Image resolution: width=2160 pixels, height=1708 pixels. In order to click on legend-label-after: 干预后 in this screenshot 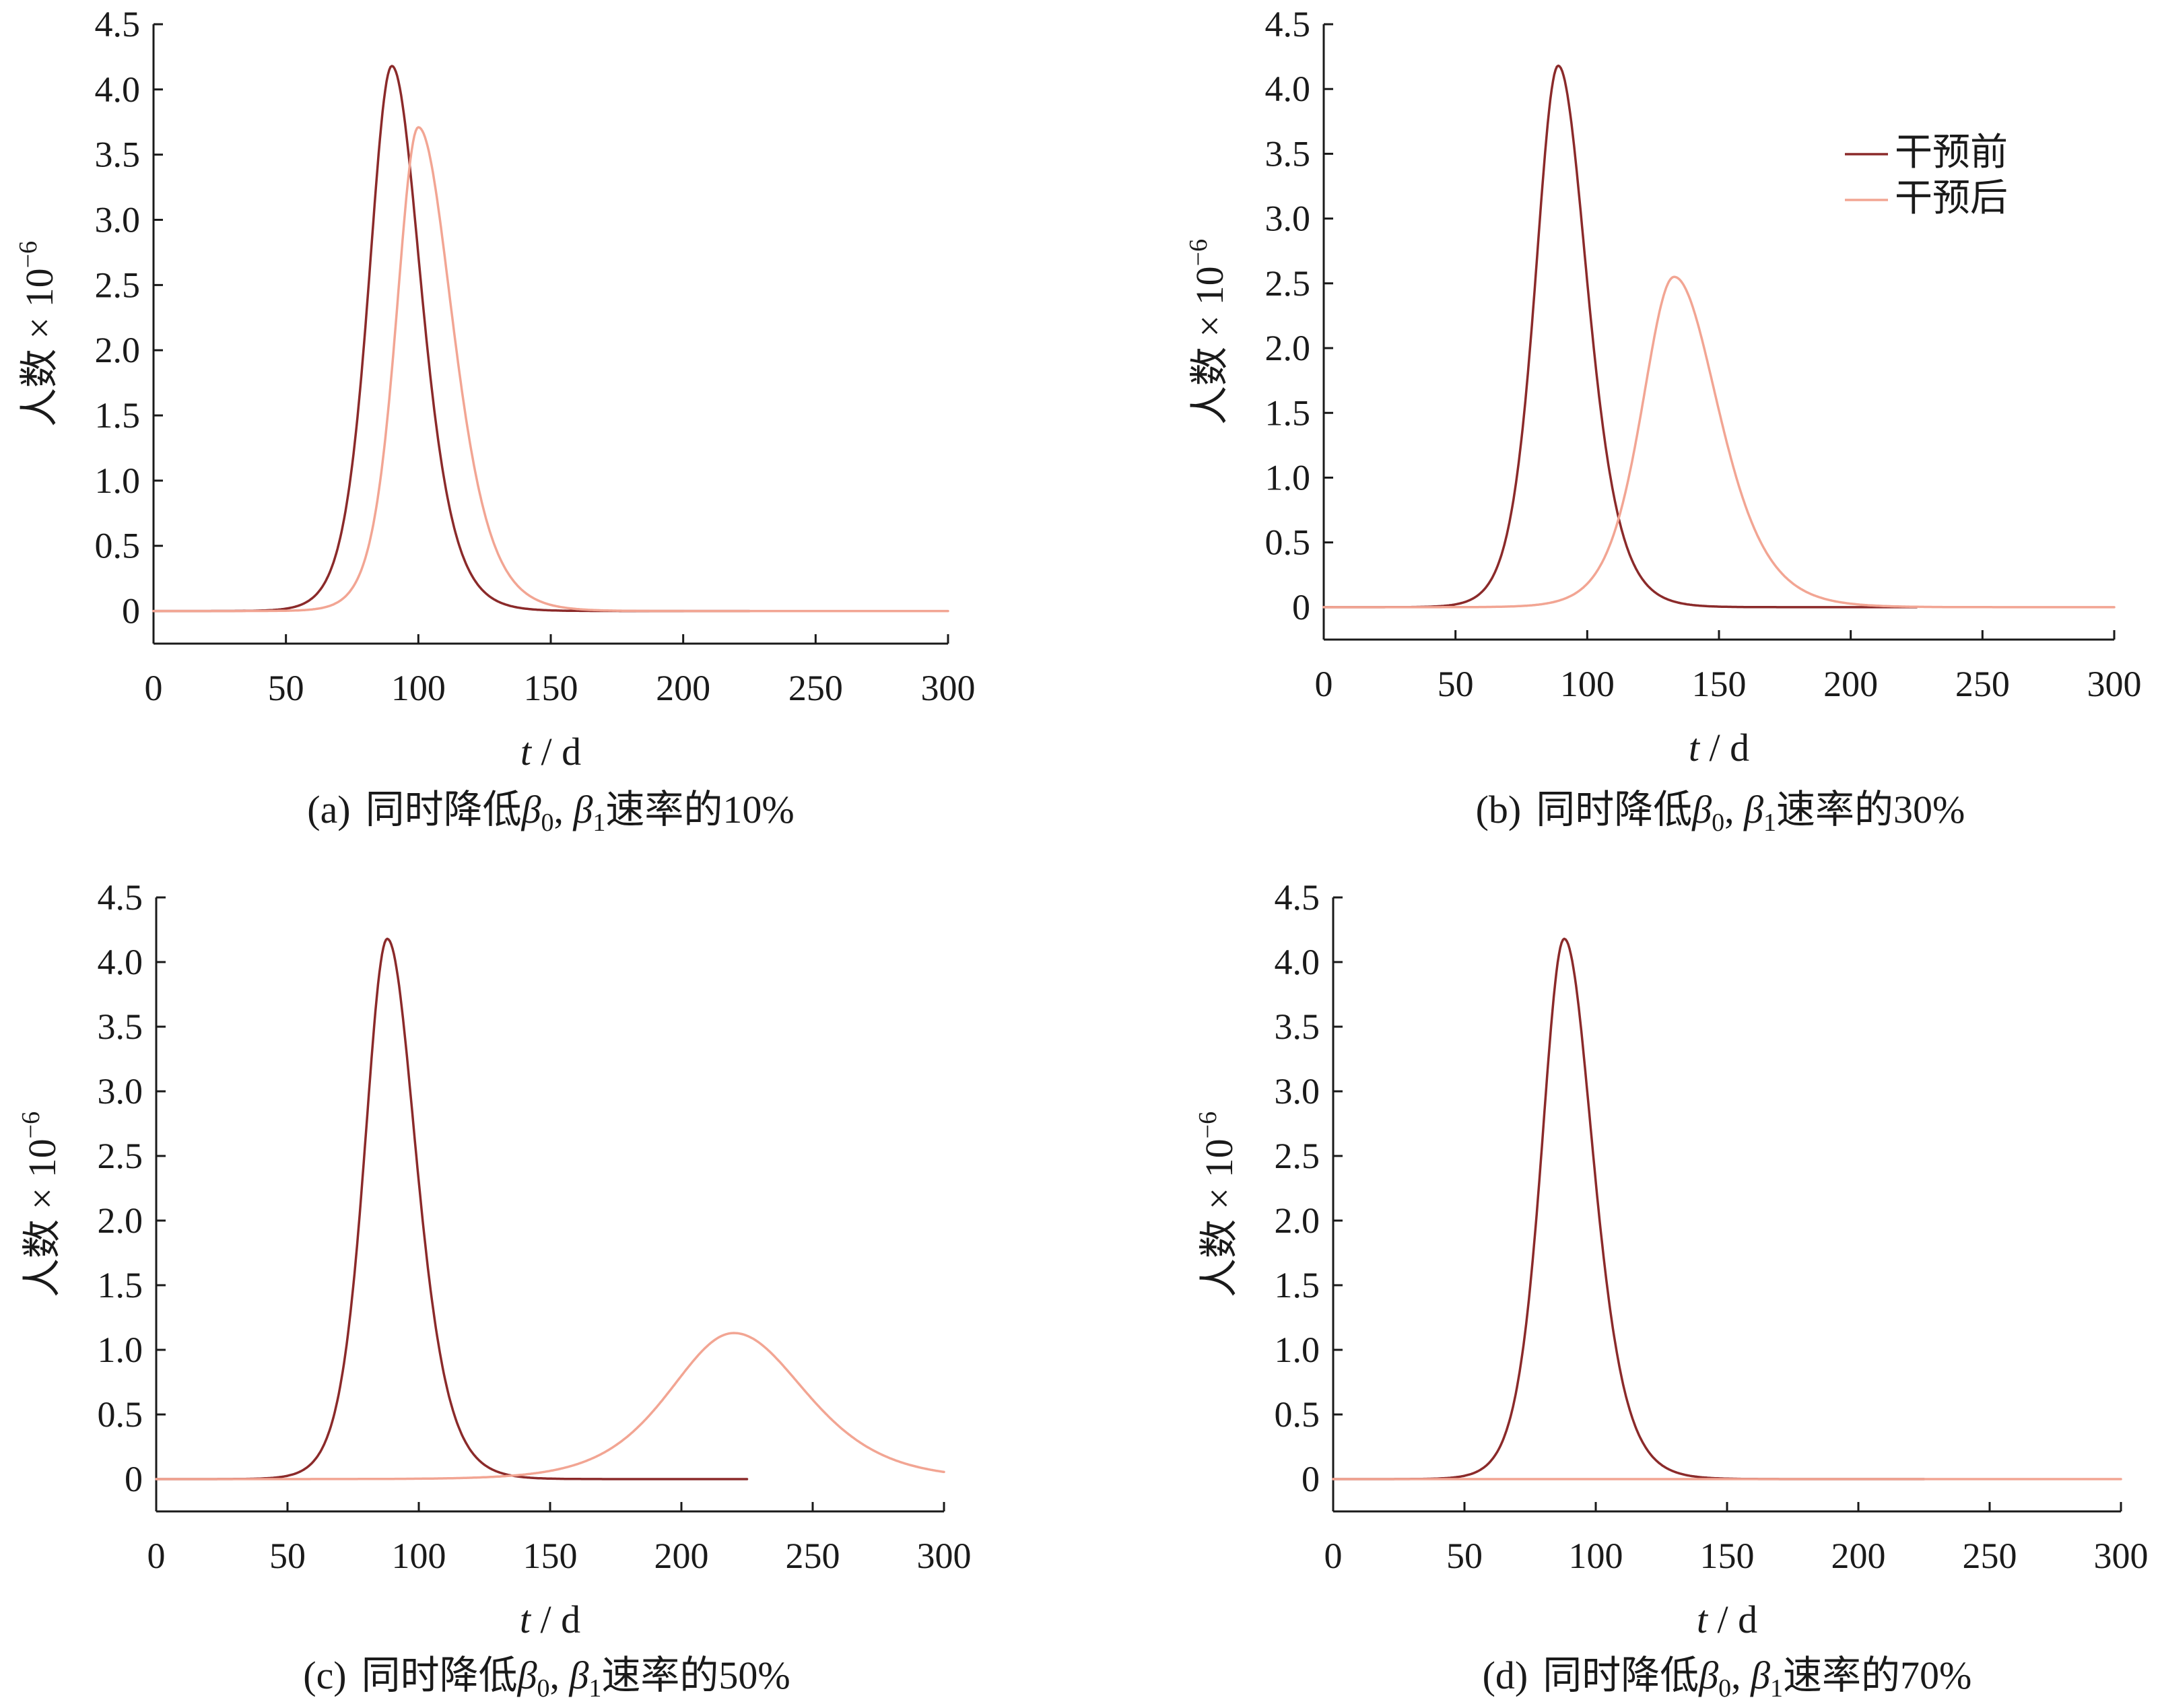, I will do `click(1952, 198)`.